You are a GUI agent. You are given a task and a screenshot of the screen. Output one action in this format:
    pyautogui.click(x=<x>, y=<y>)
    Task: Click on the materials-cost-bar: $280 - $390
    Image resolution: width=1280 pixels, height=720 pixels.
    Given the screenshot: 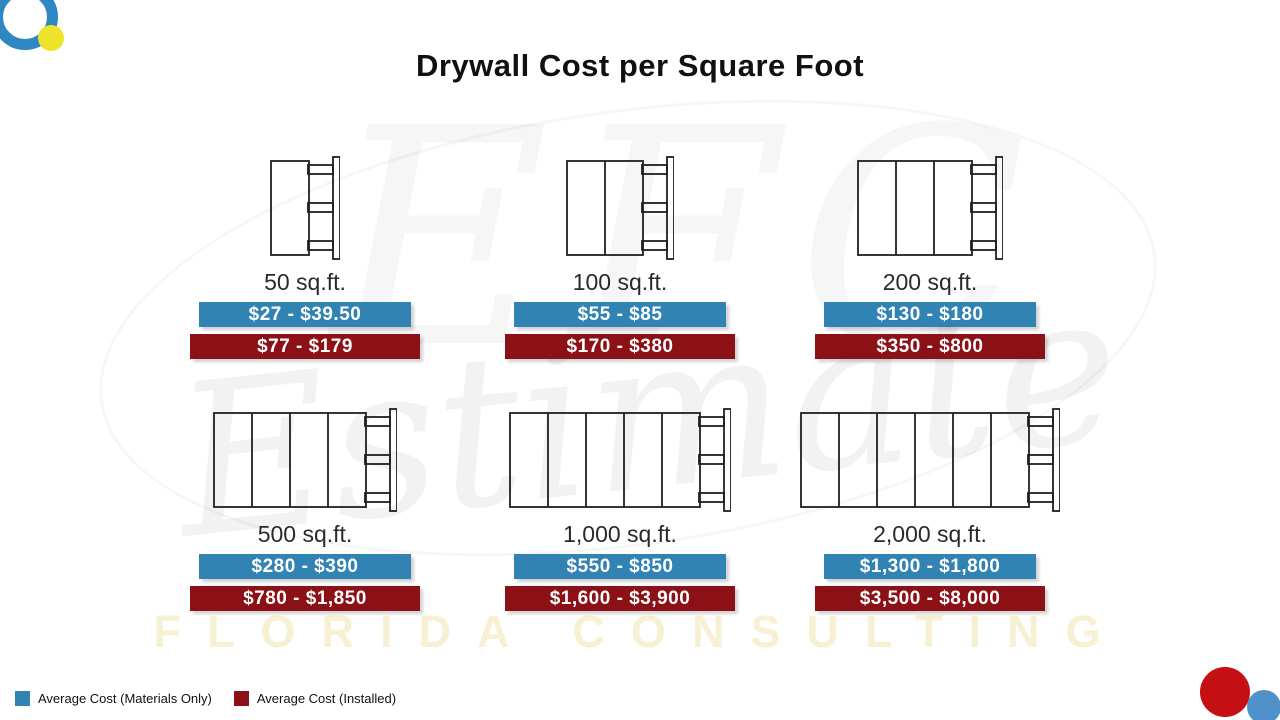 What is the action you would take?
    pyautogui.click(x=305, y=566)
    